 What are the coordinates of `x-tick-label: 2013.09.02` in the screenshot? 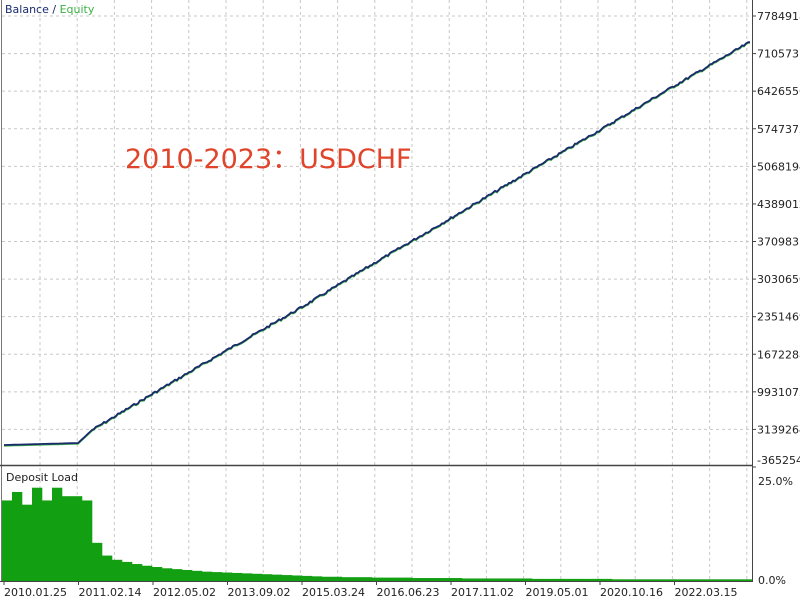 It's located at (259, 592).